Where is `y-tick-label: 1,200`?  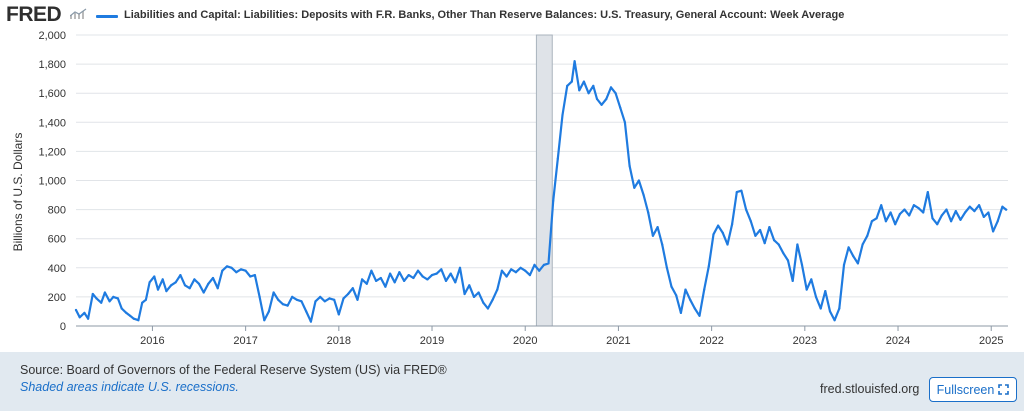
y-tick-label: 1,200 is located at coordinates (52, 152).